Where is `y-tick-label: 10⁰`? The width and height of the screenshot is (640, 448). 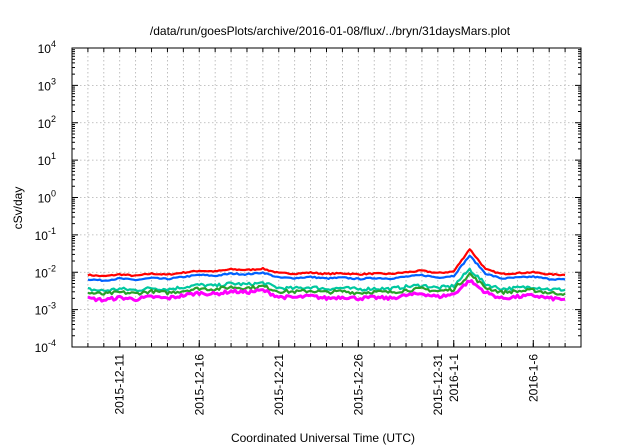
y-tick-label: 10⁰ is located at coordinates (47, 197).